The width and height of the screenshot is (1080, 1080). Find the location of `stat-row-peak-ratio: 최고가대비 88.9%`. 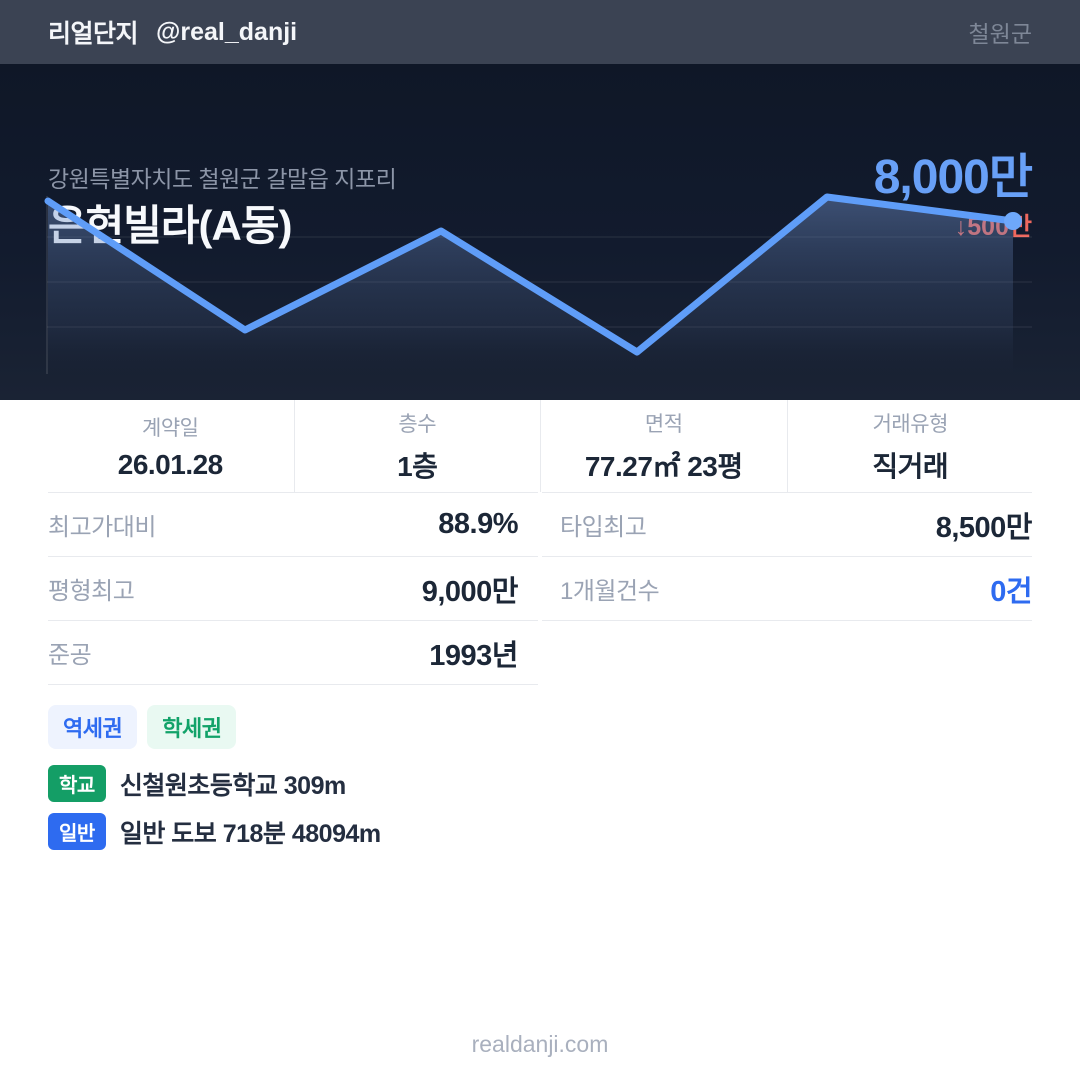

stat-row-peak-ratio: 최고가대비 88.9% is located at coordinates (293, 525).